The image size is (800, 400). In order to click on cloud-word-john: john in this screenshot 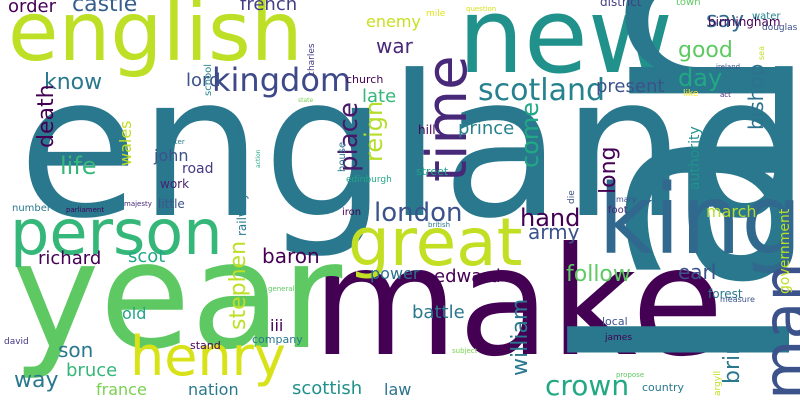, I will do `click(171, 155)`.